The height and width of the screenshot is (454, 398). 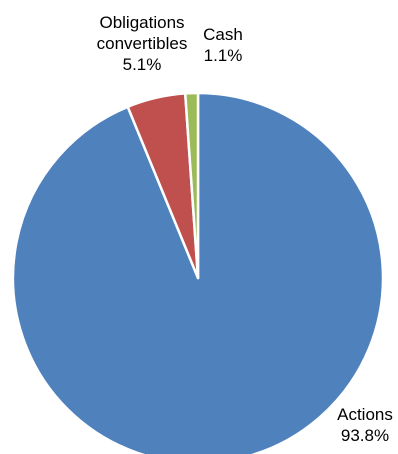 I want to click on value-label-cash: 1.1%, so click(x=223, y=55).